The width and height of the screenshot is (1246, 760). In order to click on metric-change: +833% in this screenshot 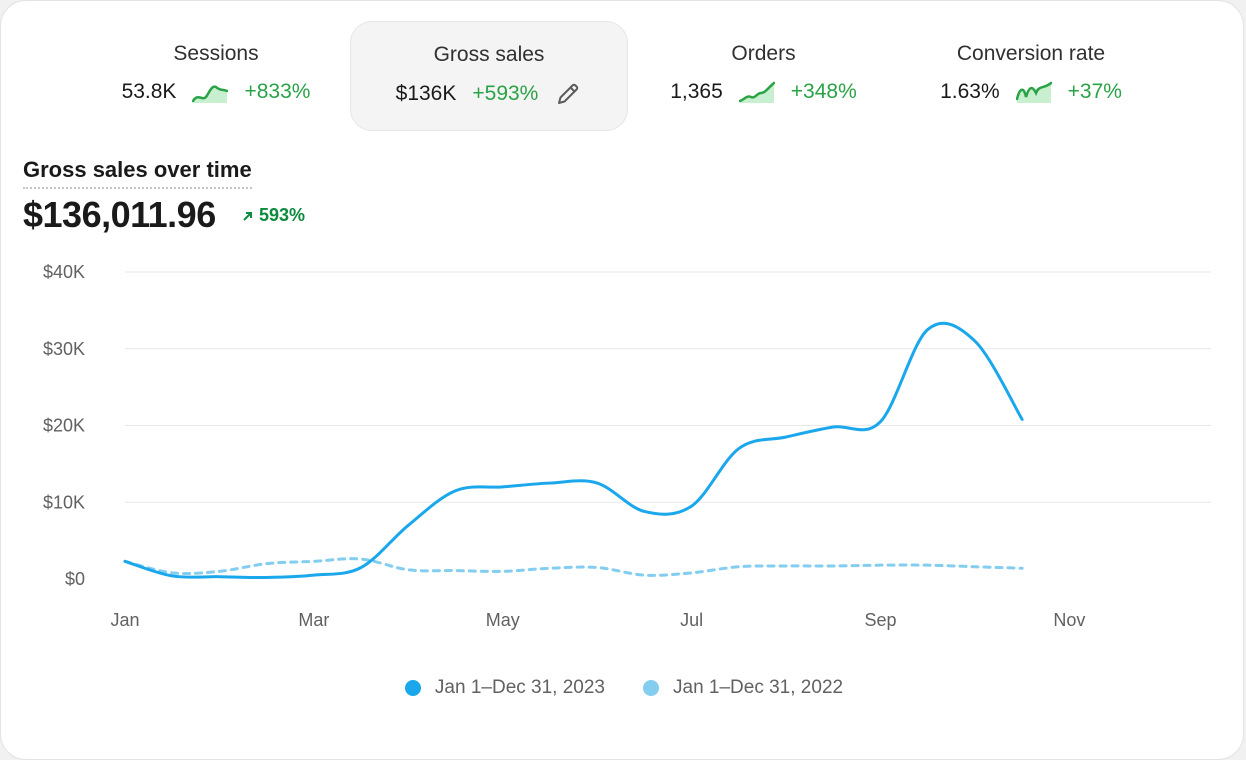, I will do `click(277, 91)`.